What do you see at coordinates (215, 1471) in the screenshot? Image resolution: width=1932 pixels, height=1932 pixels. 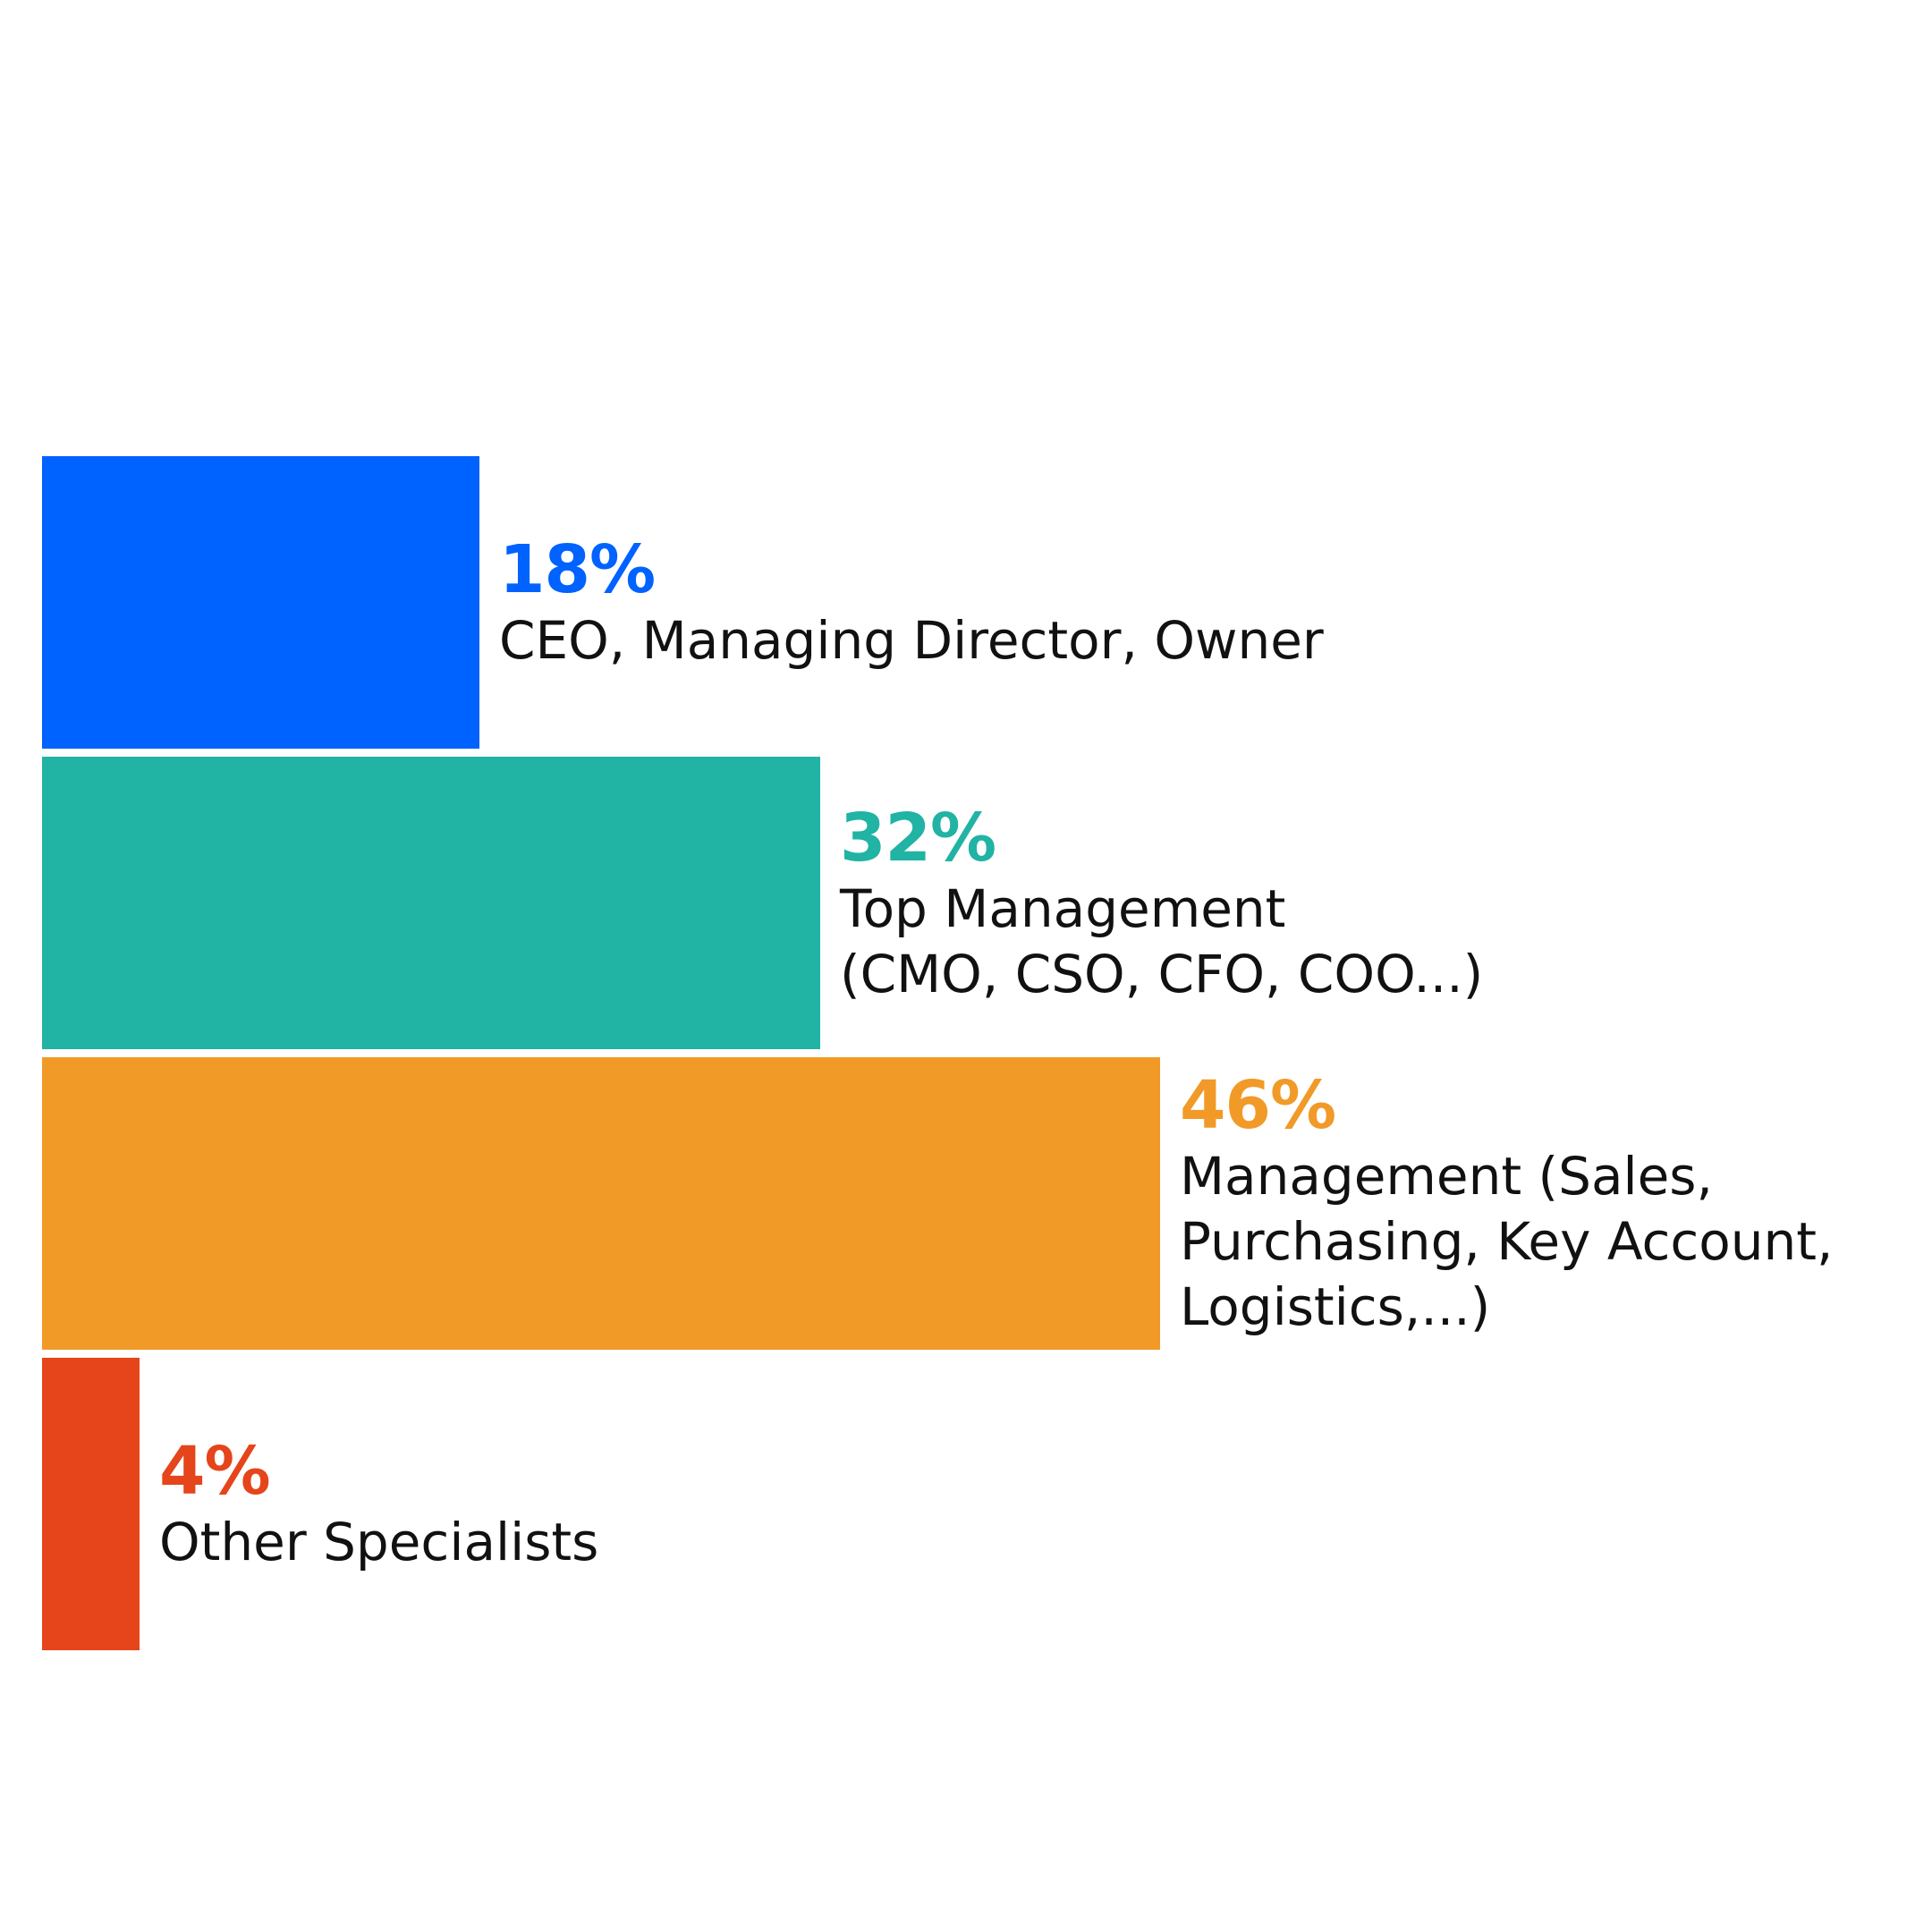 I see `value-label: 4%` at bounding box center [215, 1471].